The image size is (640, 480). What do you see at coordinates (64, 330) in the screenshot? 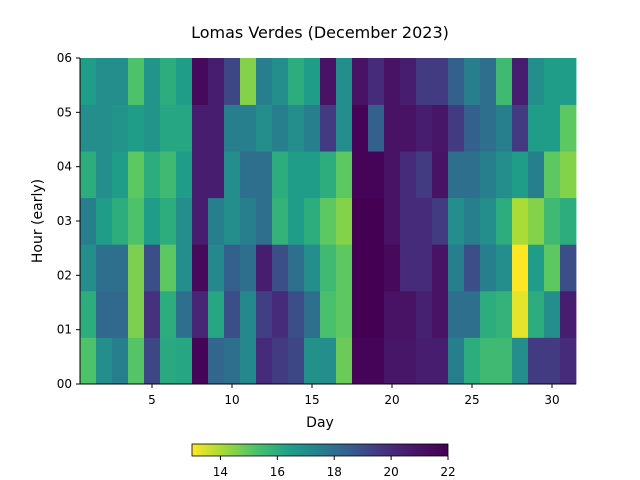
I see `y-tick-label: 01` at bounding box center [64, 330].